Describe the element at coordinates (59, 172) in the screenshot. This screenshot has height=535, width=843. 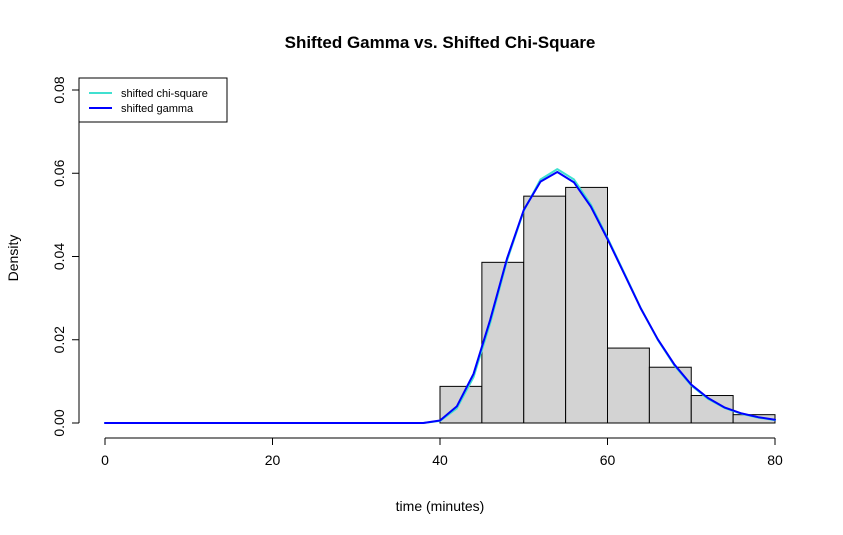
I see `y-tick-label-3: 0.06` at that location.